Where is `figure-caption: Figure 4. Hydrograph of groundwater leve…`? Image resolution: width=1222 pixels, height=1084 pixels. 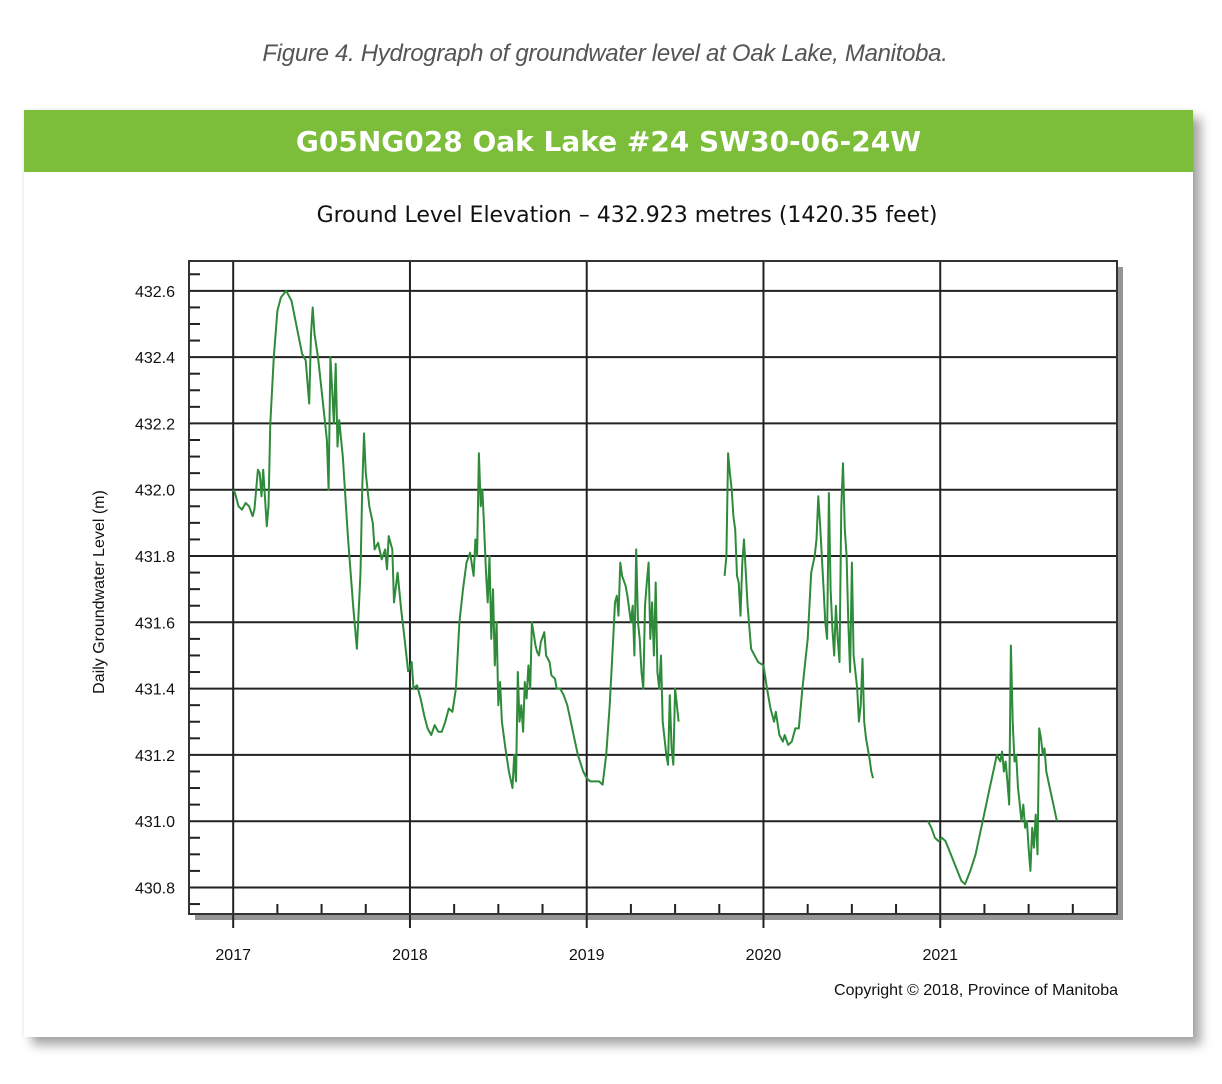 figure-caption: Figure 4. Hydrograph of groundwater leve… is located at coordinates (605, 53).